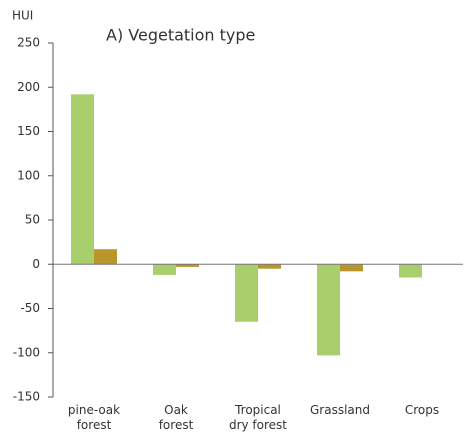 The width and height of the screenshot is (466, 442). What do you see at coordinates (28, 87) in the screenshot?
I see `y-tick-label: 200` at bounding box center [28, 87].